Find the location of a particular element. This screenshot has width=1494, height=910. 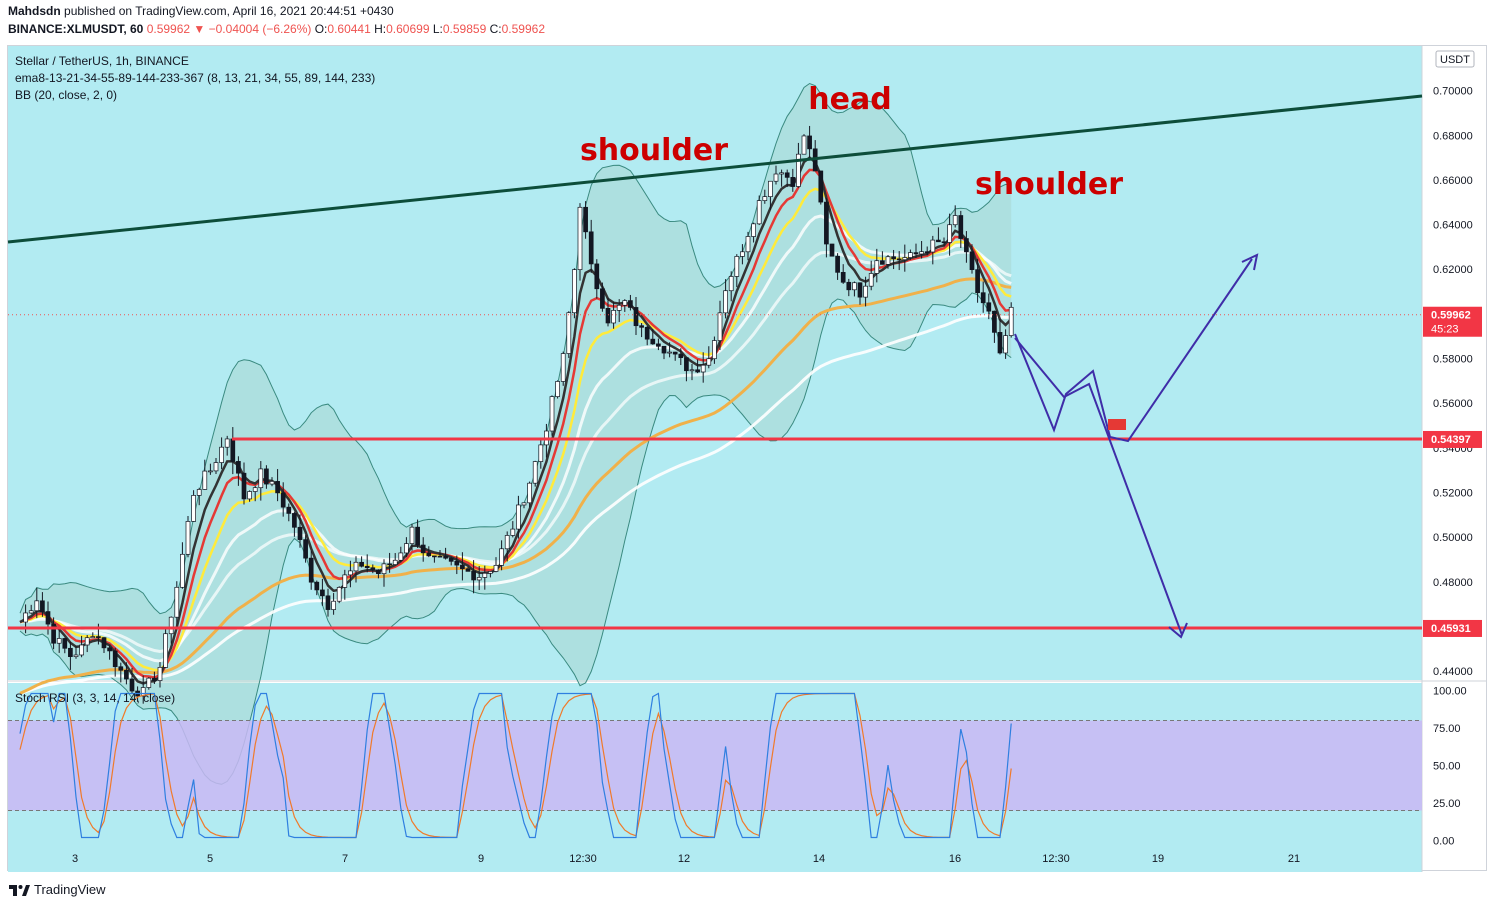

price-tick-label: 0.50000 is located at coordinates (1453, 538).